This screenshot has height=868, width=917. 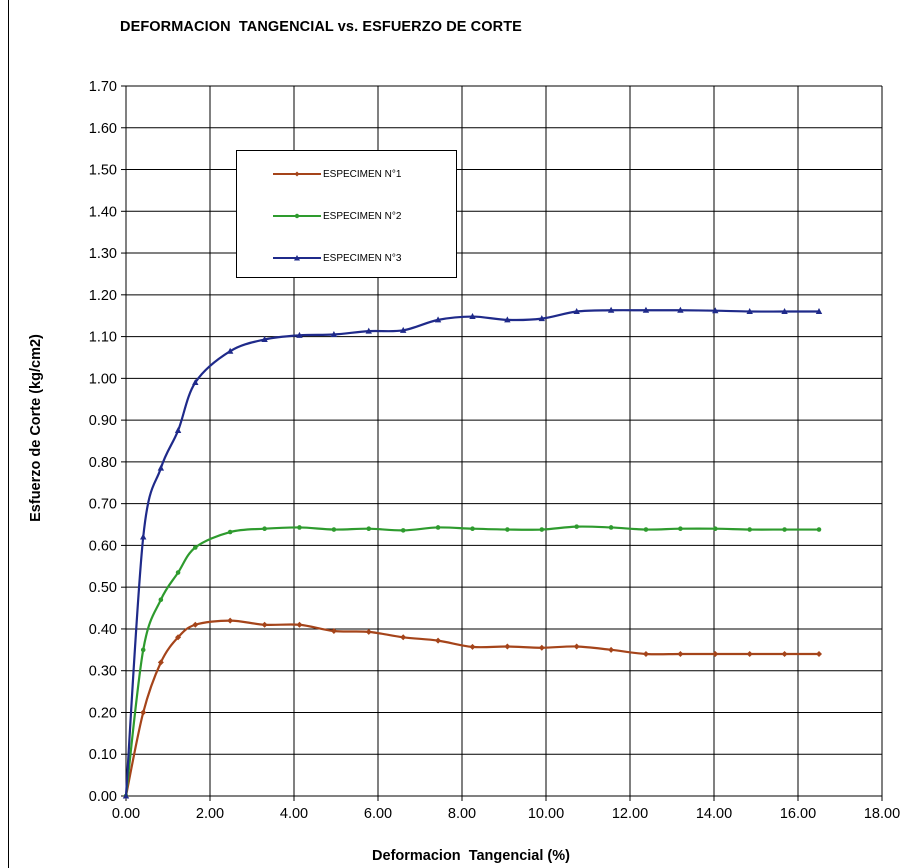 What do you see at coordinates (103, 713) in the screenshot?
I see `y-tick-label: 0.20` at bounding box center [103, 713].